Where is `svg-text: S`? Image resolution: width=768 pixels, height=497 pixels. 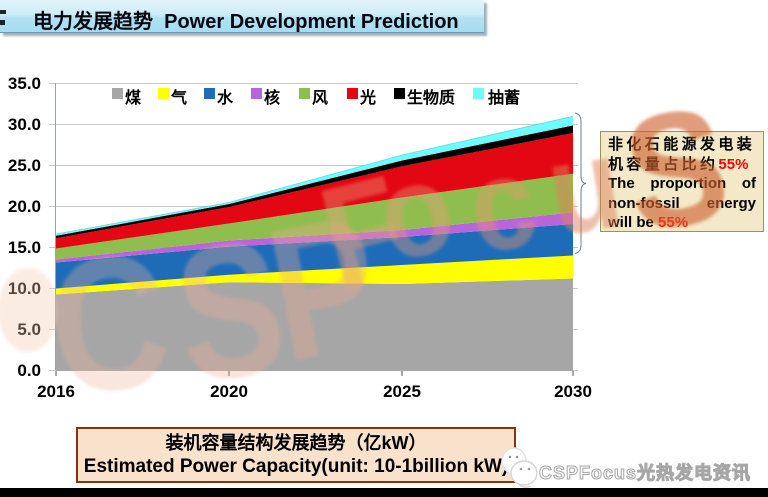 svg-text: S is located at coordinates (676, 169).